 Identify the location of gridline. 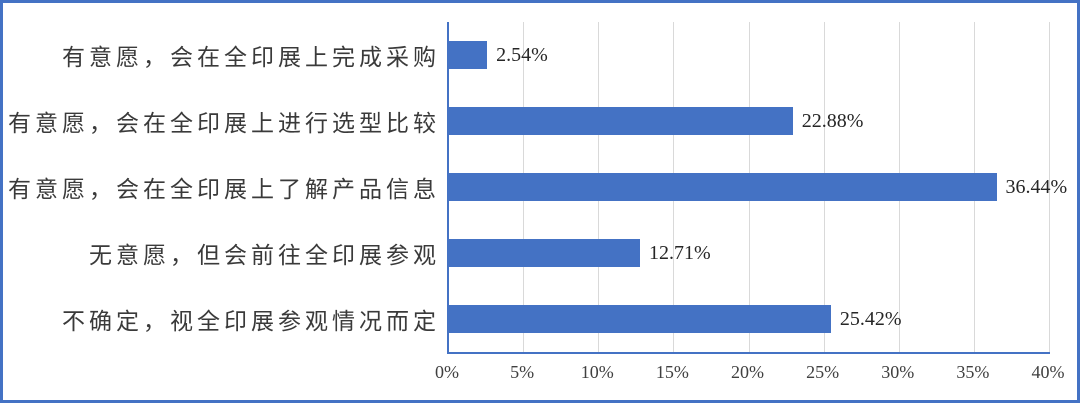
(1049, 187).